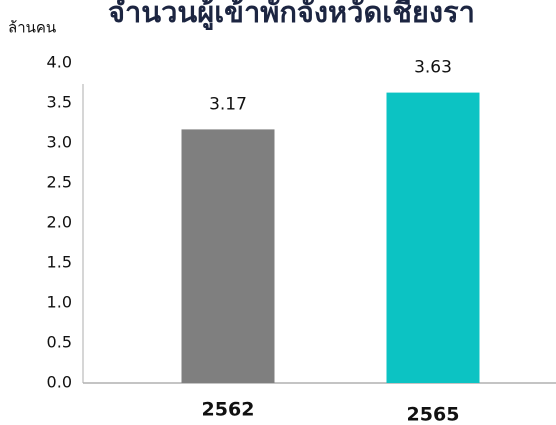 The image size is (556, 425). Describe the element at coordinates (433, 414) in the screenshot. I see `x-tick-label: 2565` at that location.